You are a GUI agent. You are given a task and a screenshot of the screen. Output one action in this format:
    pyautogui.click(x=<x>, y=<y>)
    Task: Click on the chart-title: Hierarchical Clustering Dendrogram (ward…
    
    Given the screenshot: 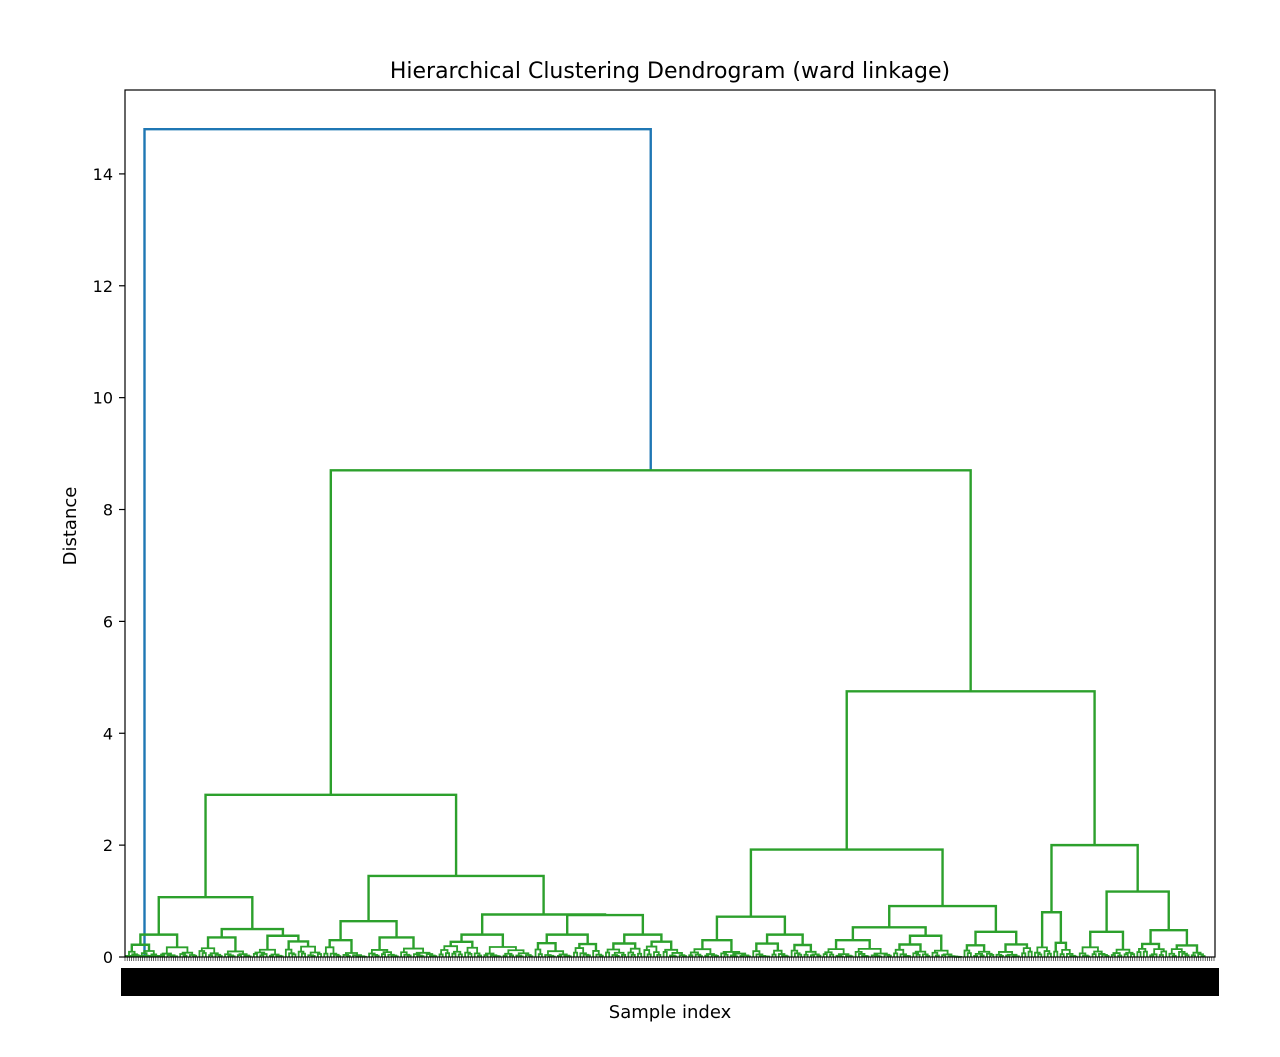 What is the action you would take?
    pyautogui.click(x=670, y=71)
    